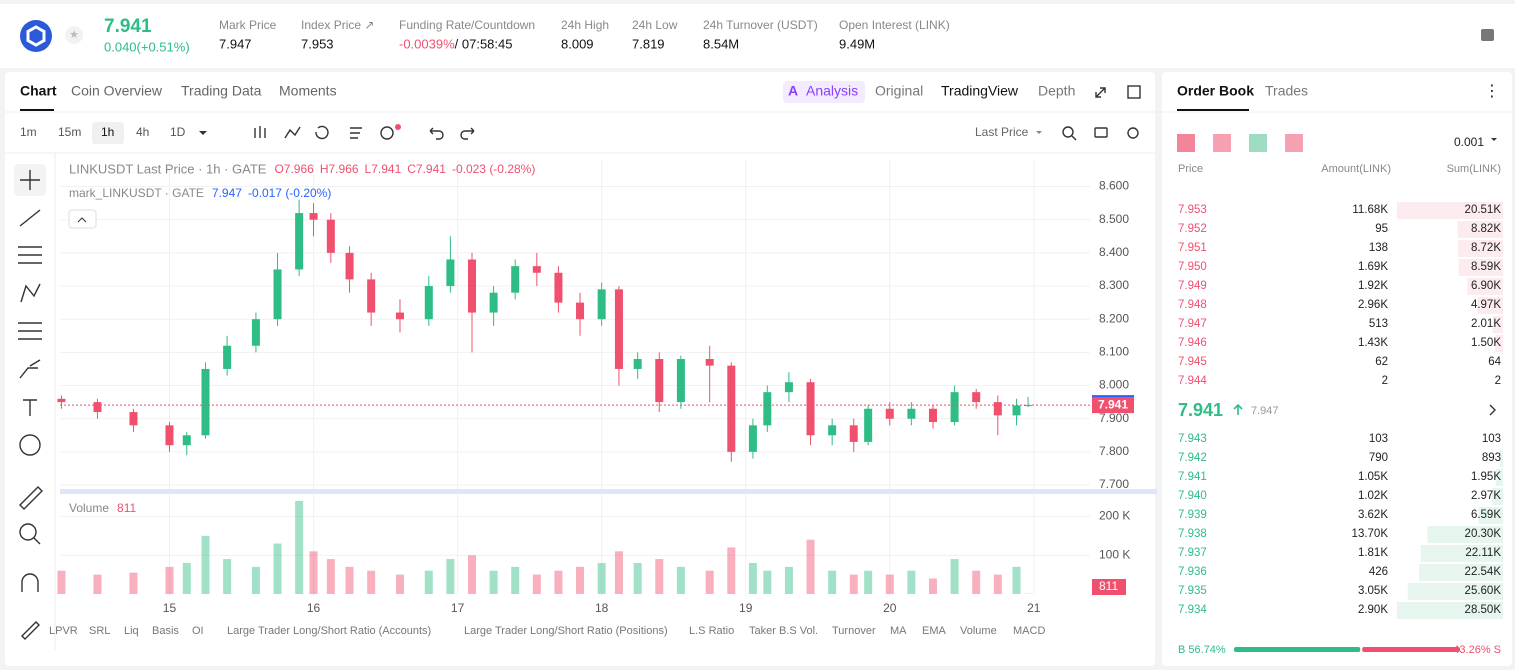 The height and width of the screenshot is (670, 1515). What do you see at coordinates (168, 168) in the screenshot?
I see `chart-title: LINKUSDT Last Price · 1h · GATE` at bounding box center [168, 168].